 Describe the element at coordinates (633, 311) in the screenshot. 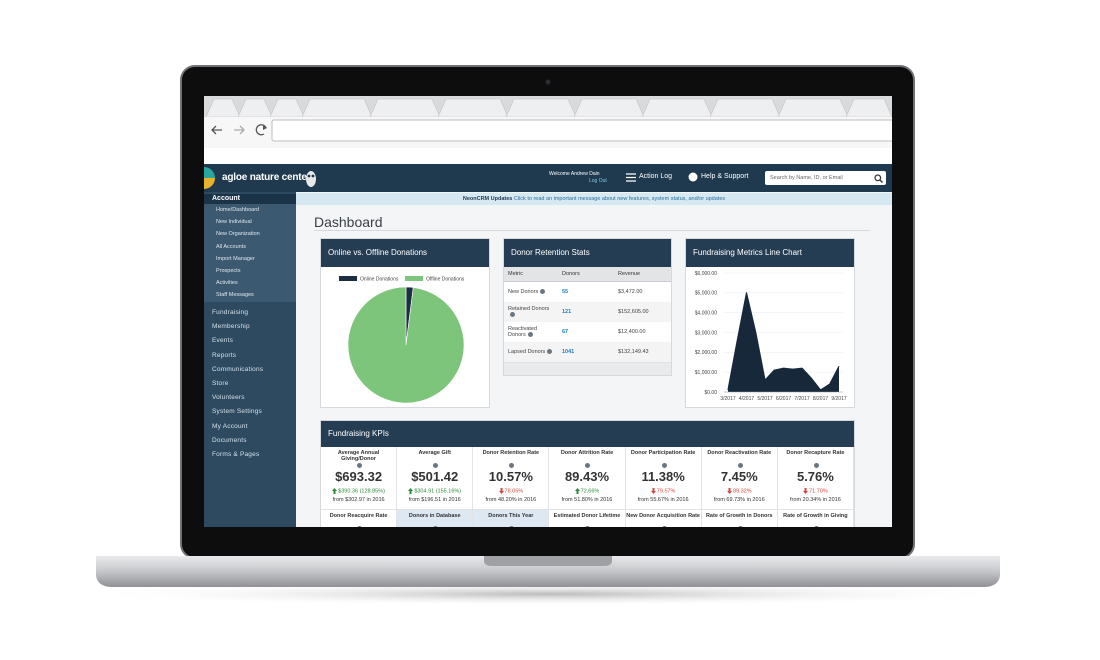

I see `cell-text: $152,605.00` at that location.